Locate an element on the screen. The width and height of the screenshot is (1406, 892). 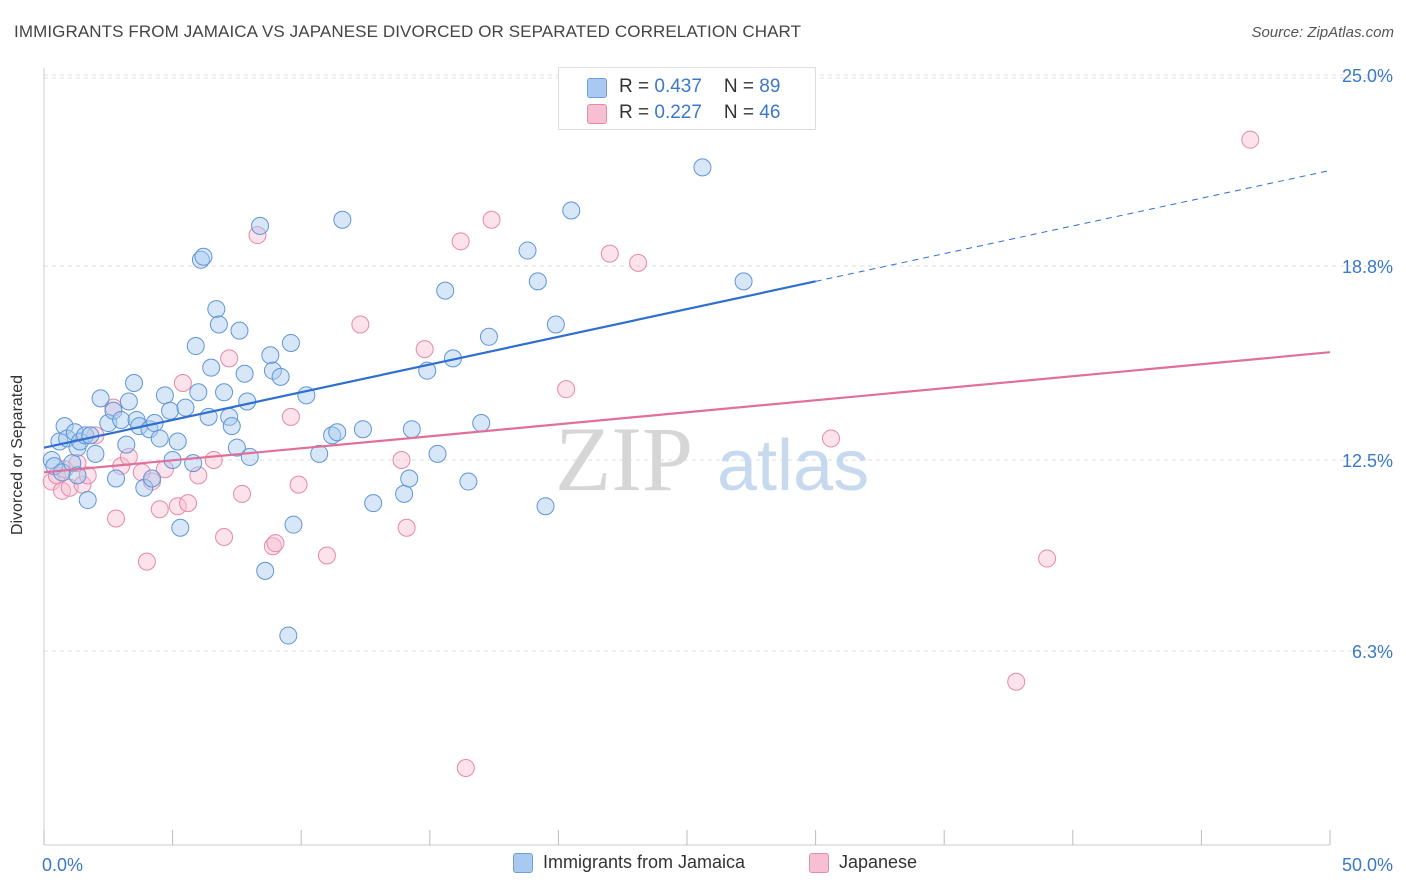
watermark: ZIP atlas is located at coordinates (712, 459).